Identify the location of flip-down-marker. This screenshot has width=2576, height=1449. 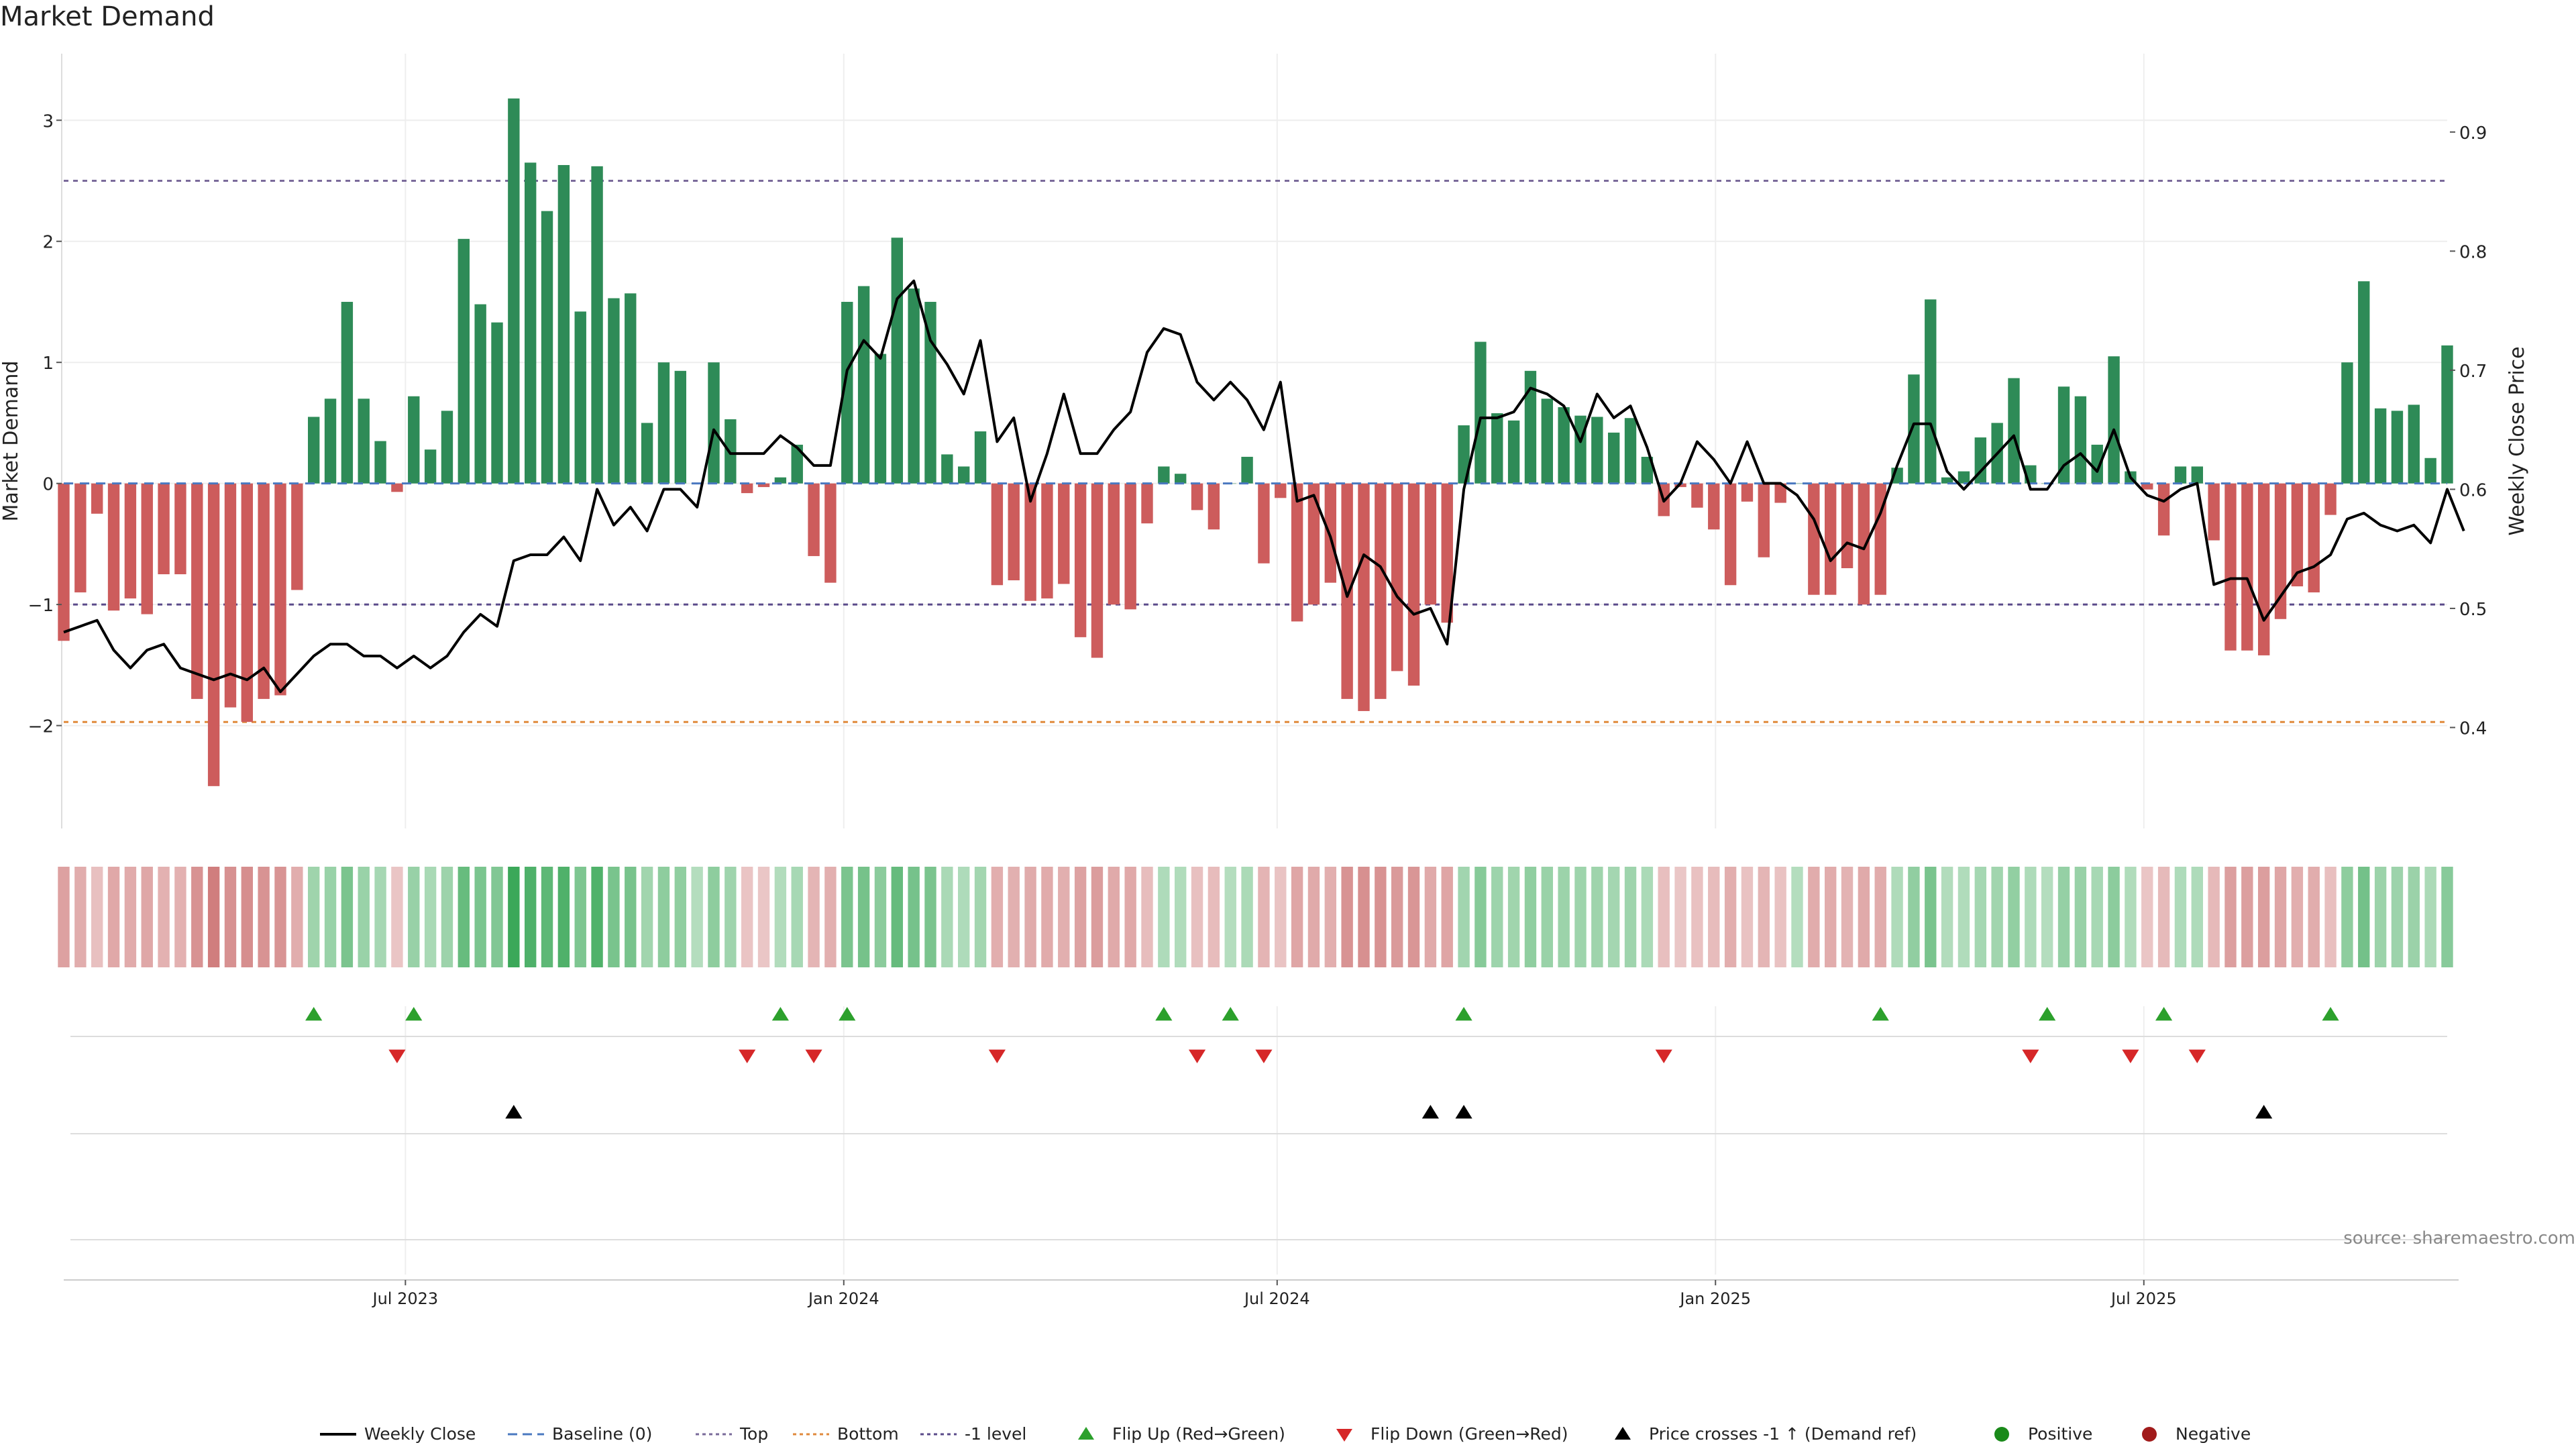
(1264, 1056).